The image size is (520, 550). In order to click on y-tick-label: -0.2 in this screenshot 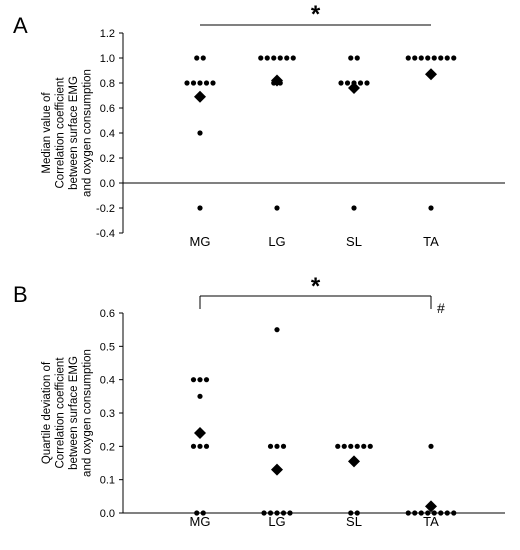, I will do `click(105, 209)`.